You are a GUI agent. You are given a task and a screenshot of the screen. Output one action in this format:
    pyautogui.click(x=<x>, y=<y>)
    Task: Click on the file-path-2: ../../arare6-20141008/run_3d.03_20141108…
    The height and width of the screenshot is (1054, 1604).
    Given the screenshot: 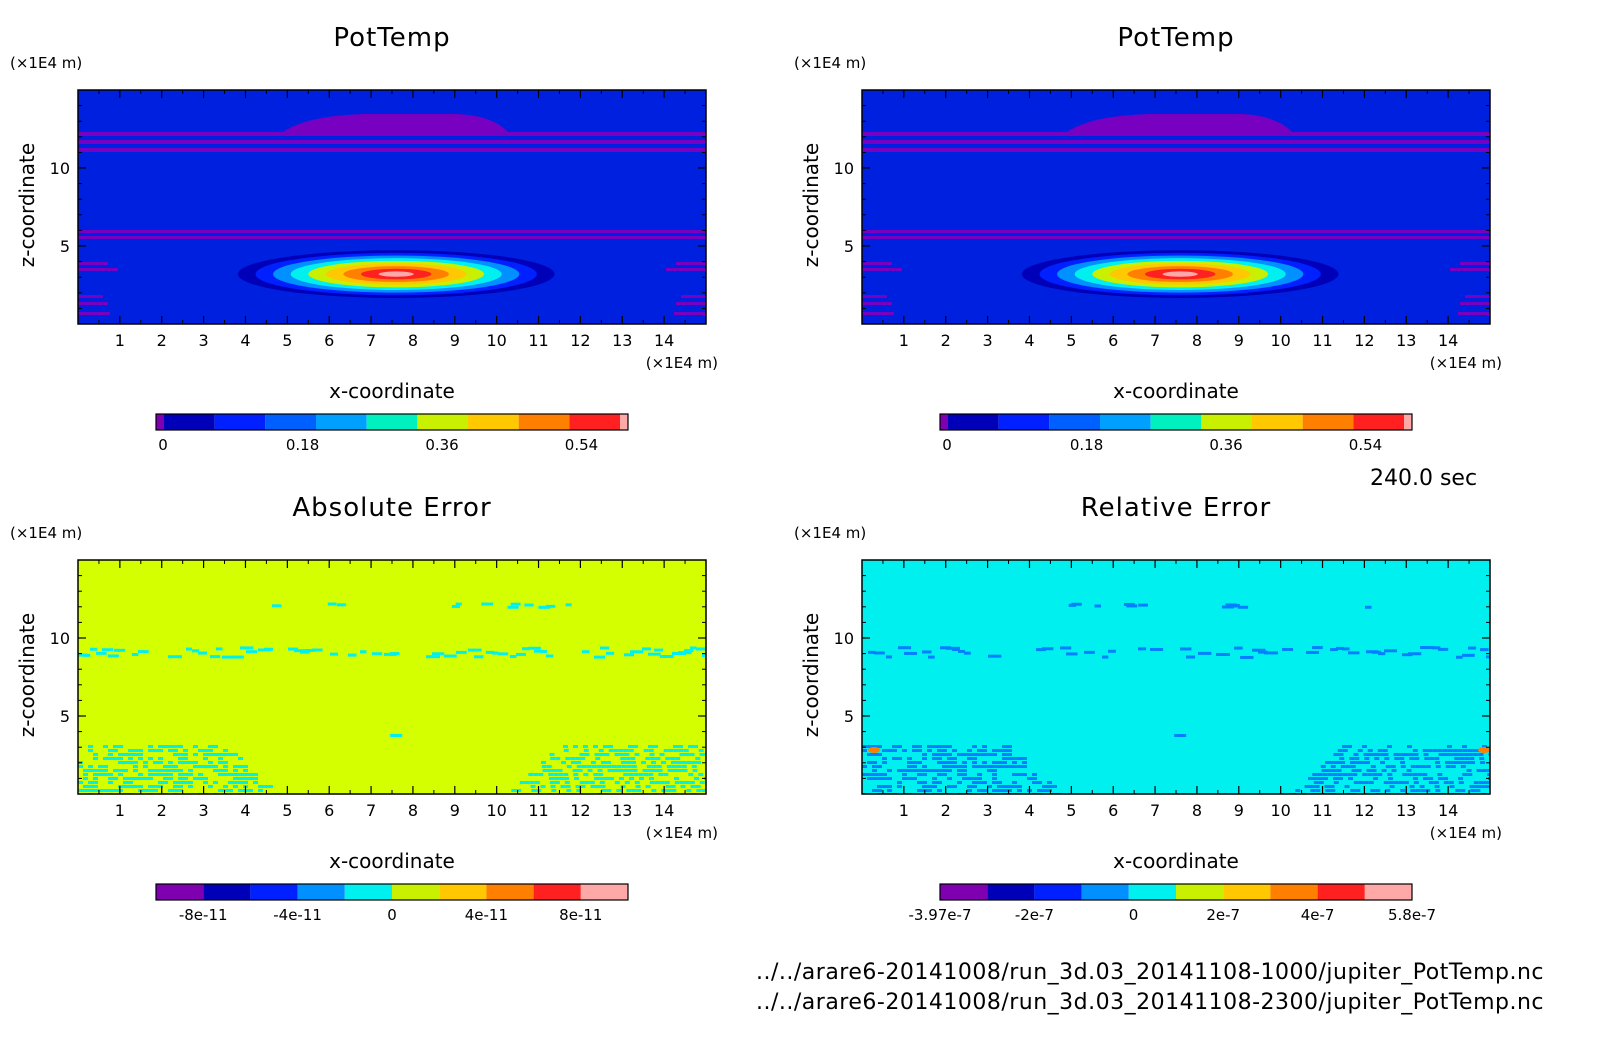 What is the action you would take?
    pyautogui.click(x=1150, y=1002)
    